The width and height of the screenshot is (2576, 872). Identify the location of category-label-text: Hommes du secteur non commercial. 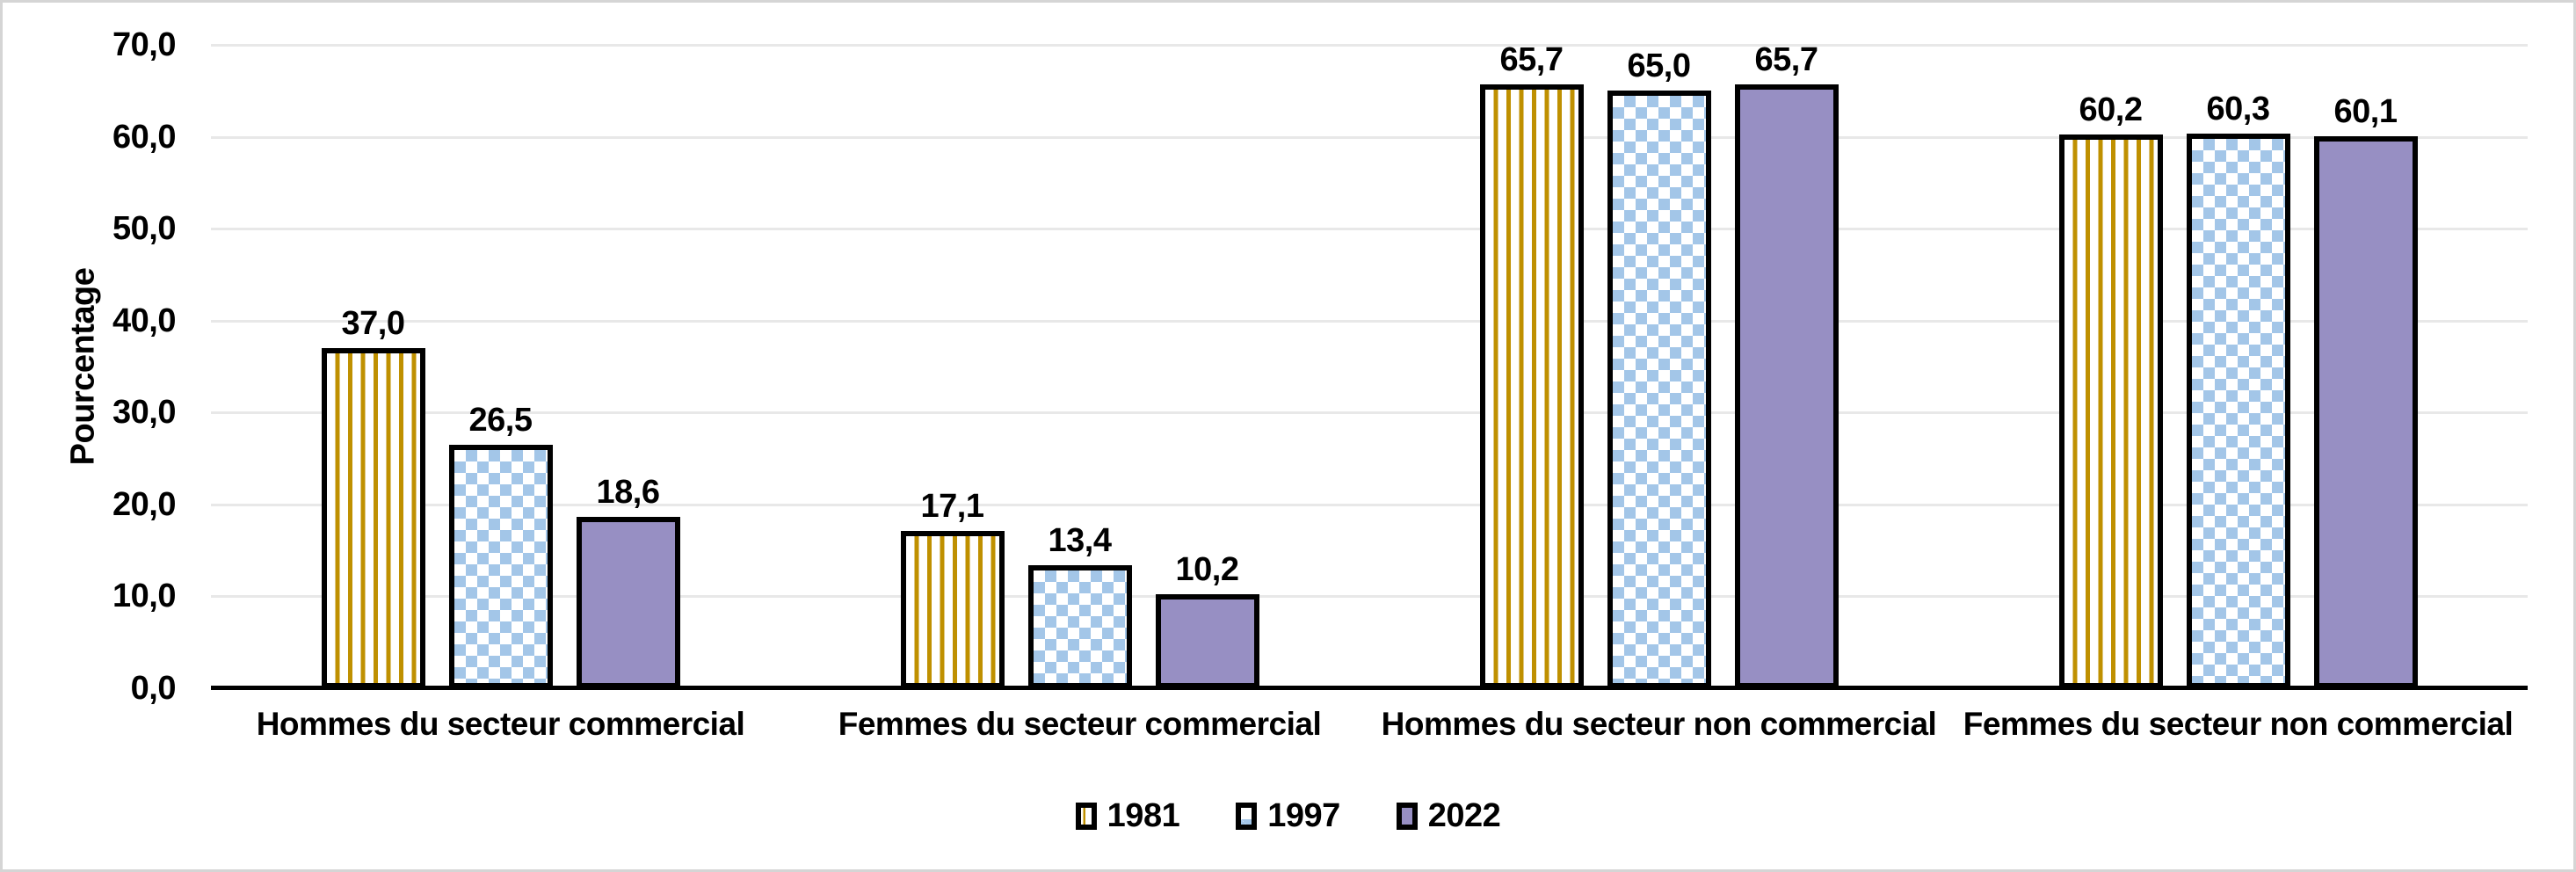
(1659, 724).